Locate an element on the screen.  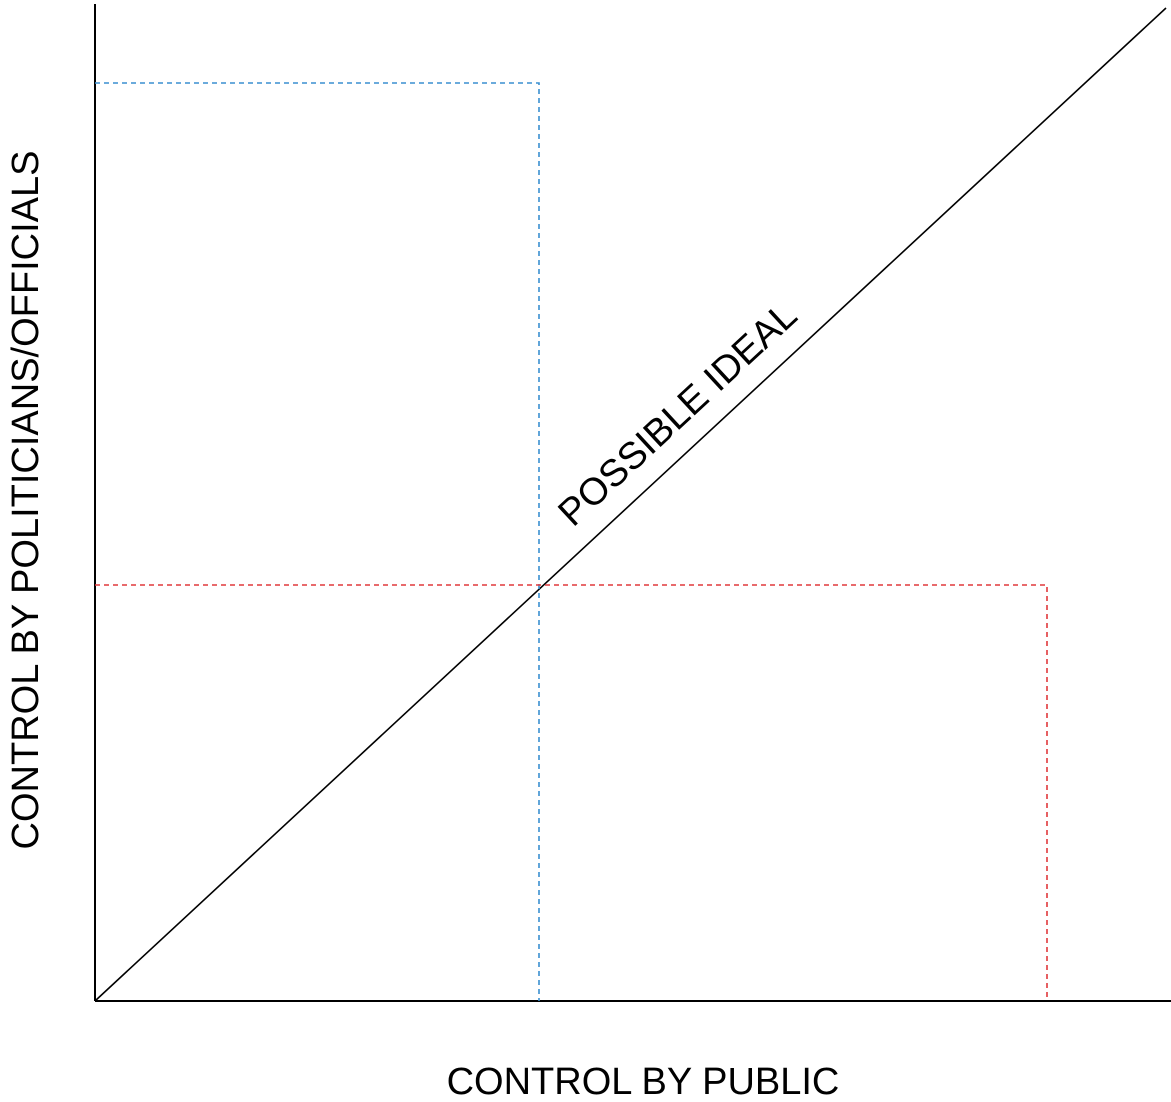
x-axis-label: CONTROL BY PUBLIC is located at coordinates (643, 1081).